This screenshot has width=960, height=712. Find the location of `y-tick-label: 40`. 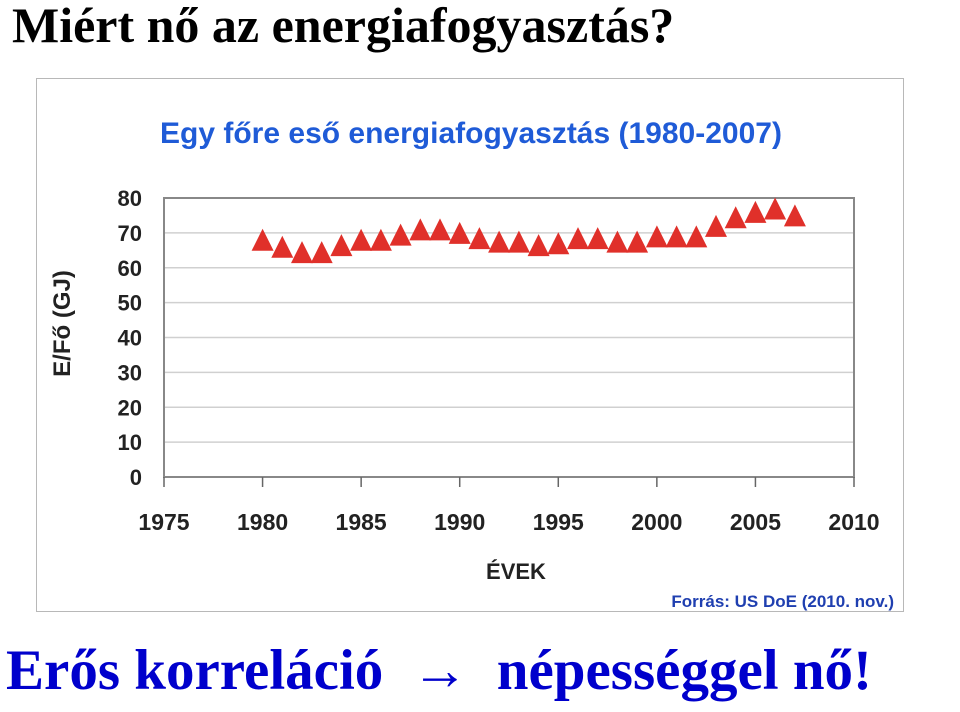

y-tick-label: 40 is located at coordinates (130, 338).